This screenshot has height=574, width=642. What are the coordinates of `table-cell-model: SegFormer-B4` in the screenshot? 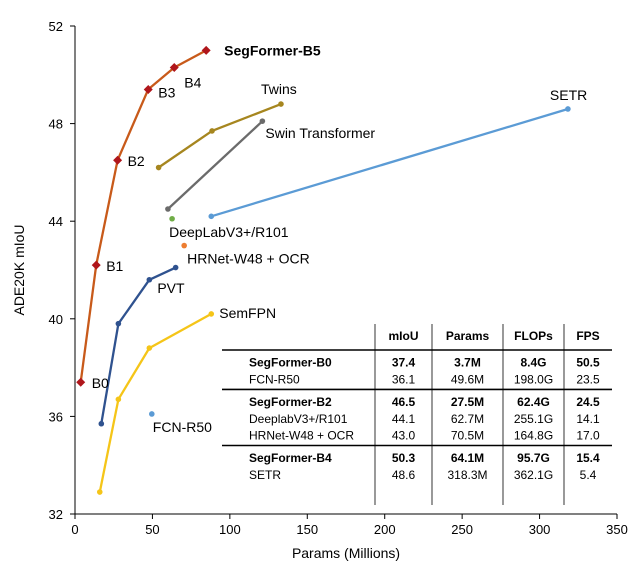 It's located at (290, 458).